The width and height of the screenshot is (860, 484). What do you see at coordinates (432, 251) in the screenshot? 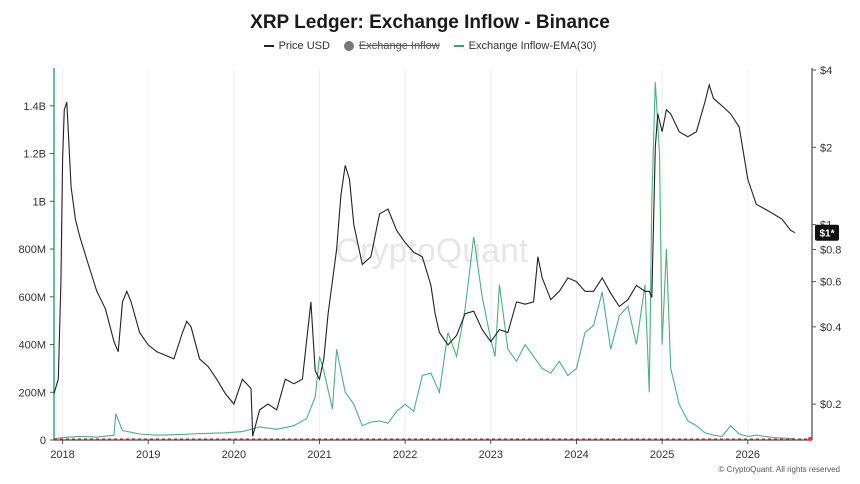
I see `watermark: CryptoQuant` at bounding box center [432, 251].